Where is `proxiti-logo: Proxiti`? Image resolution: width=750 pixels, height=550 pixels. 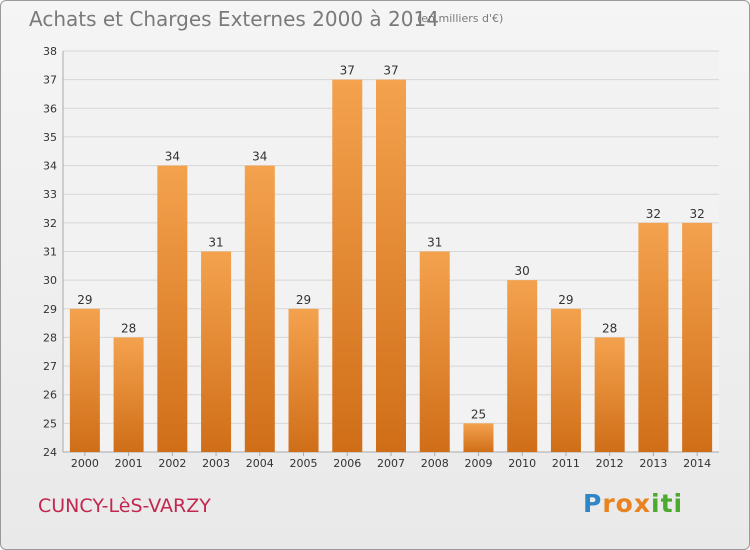 proxiti-logo: Proxiti is located at coordinates (633, 503).